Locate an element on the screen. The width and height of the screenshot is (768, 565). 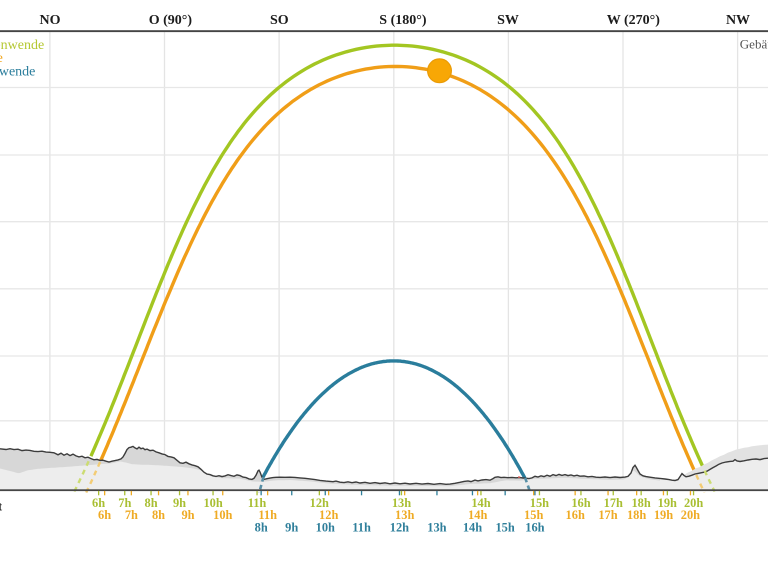
svg-text: Gebäude is located at coordinates (754, 44).